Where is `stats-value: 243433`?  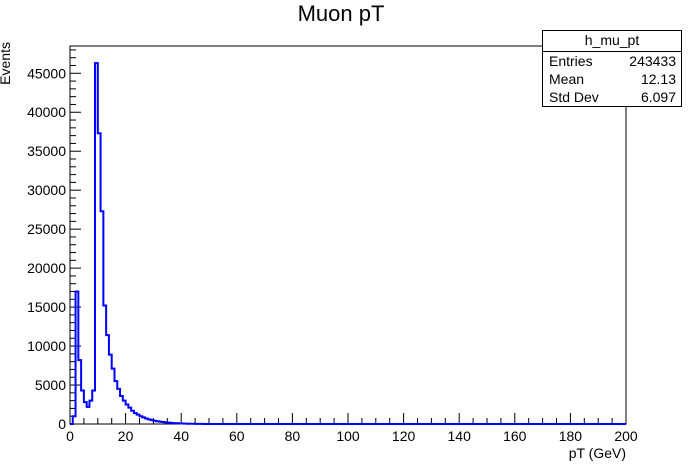 stats-value: 243433 is located at coordinates (652, 61).